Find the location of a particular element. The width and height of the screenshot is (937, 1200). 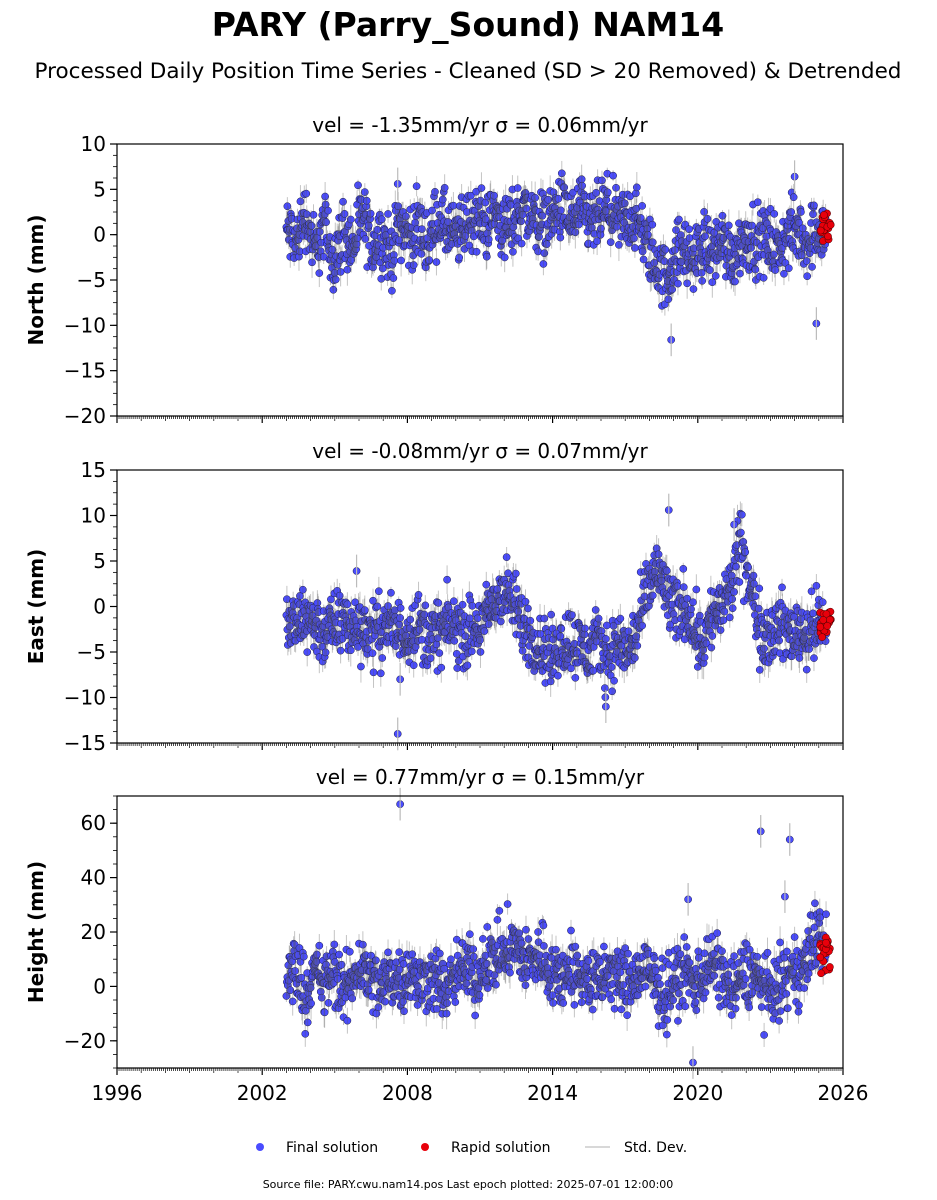

final-solution-series is located at coordinates (556, 256).